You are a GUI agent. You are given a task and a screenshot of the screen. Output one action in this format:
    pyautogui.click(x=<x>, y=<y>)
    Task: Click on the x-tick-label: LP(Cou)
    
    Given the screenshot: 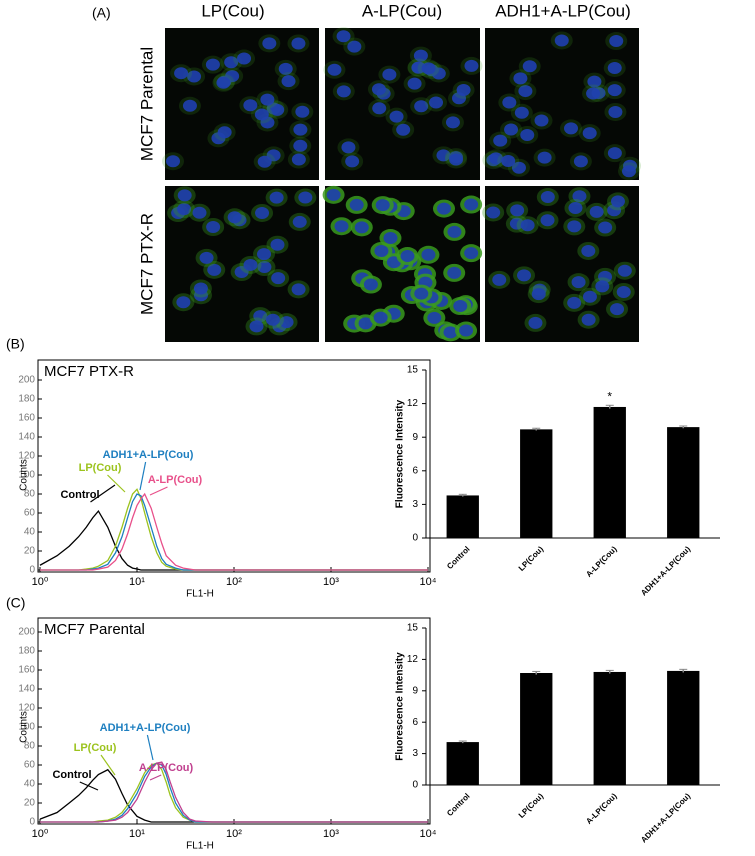 What is the action you would take?
    pyautogui.click(x=531, y=805)
    